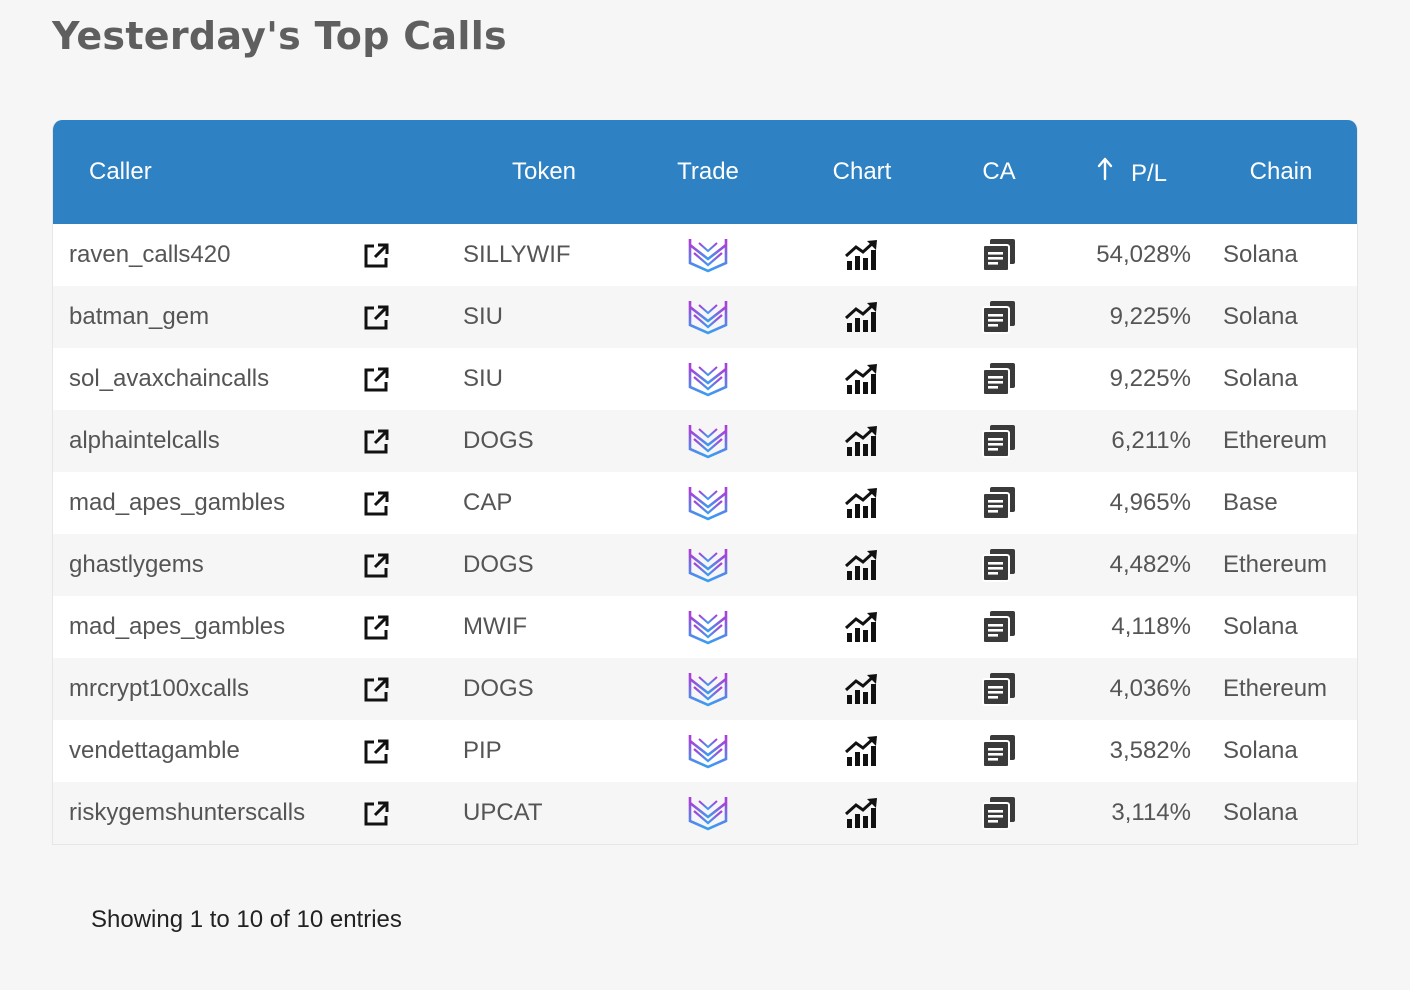  What do you see at coordinates (1143, 254) in the screenshot?
I see `pl-value: 54,028%` at bounding box center [1143, 254].